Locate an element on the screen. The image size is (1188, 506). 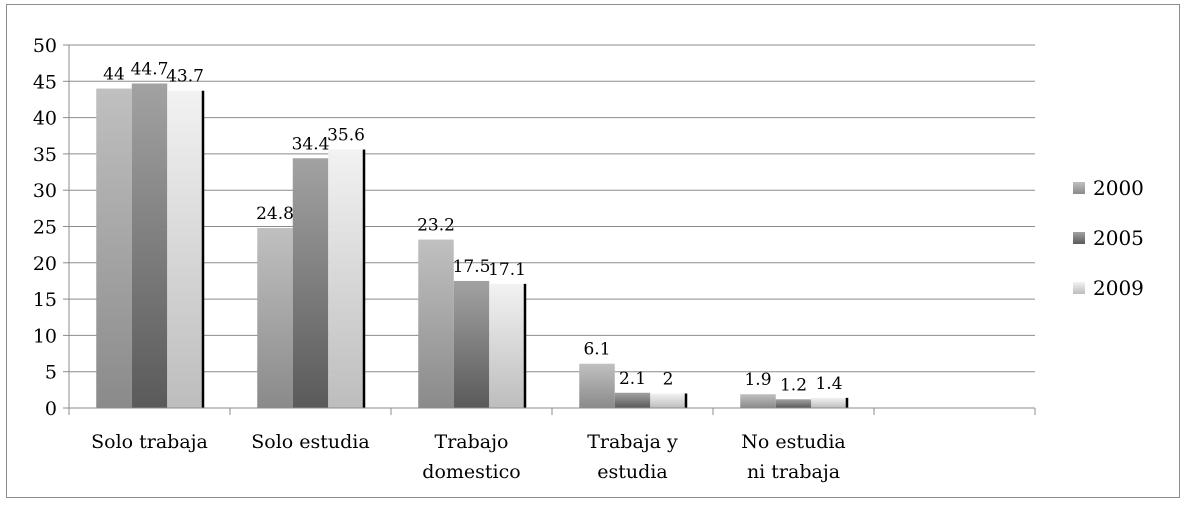
data-label: 35.6 is located at coordinates (346, 136).